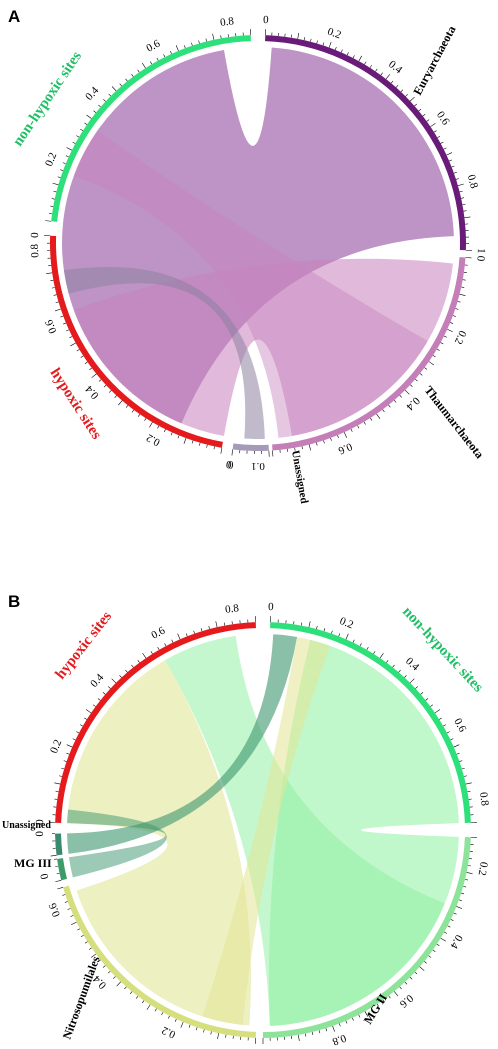 This screenshot has height=1049, width=498. I want to click on arc-unassigned-b, so click(59, 844).